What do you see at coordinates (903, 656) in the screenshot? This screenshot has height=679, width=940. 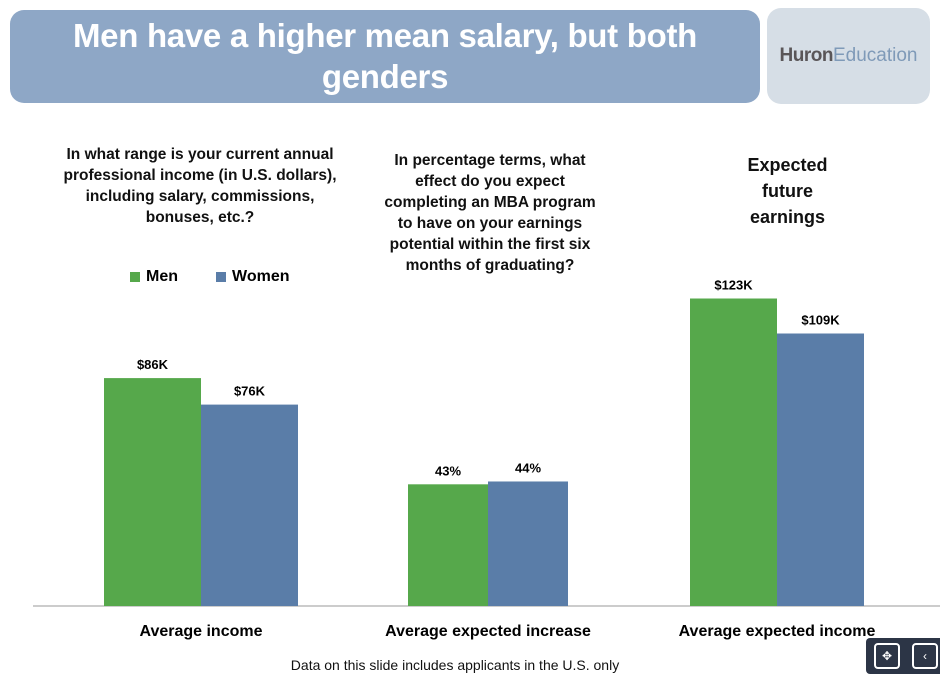 I see `presentation-controls: ✥ ‹` at bounding box center [903, 656].